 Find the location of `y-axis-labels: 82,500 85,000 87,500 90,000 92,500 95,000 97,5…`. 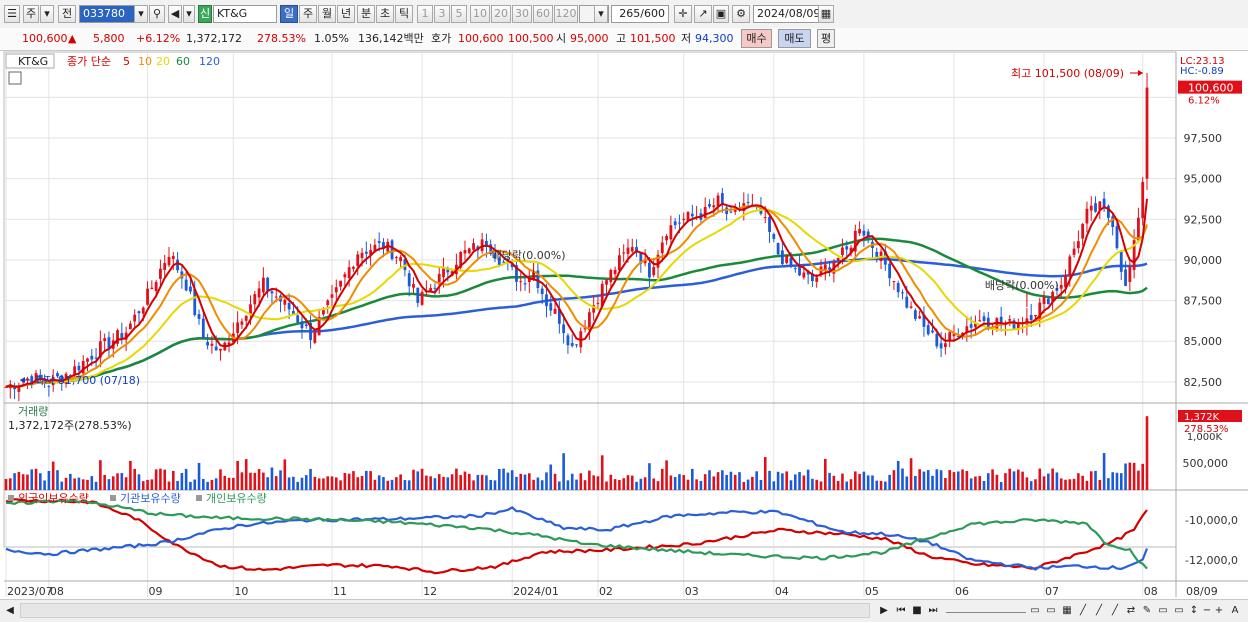

y-axis-labels: 82,500 85,000 87,500 90,000 92,500 95,000 97,5… is located at coordinates (1203, 260).